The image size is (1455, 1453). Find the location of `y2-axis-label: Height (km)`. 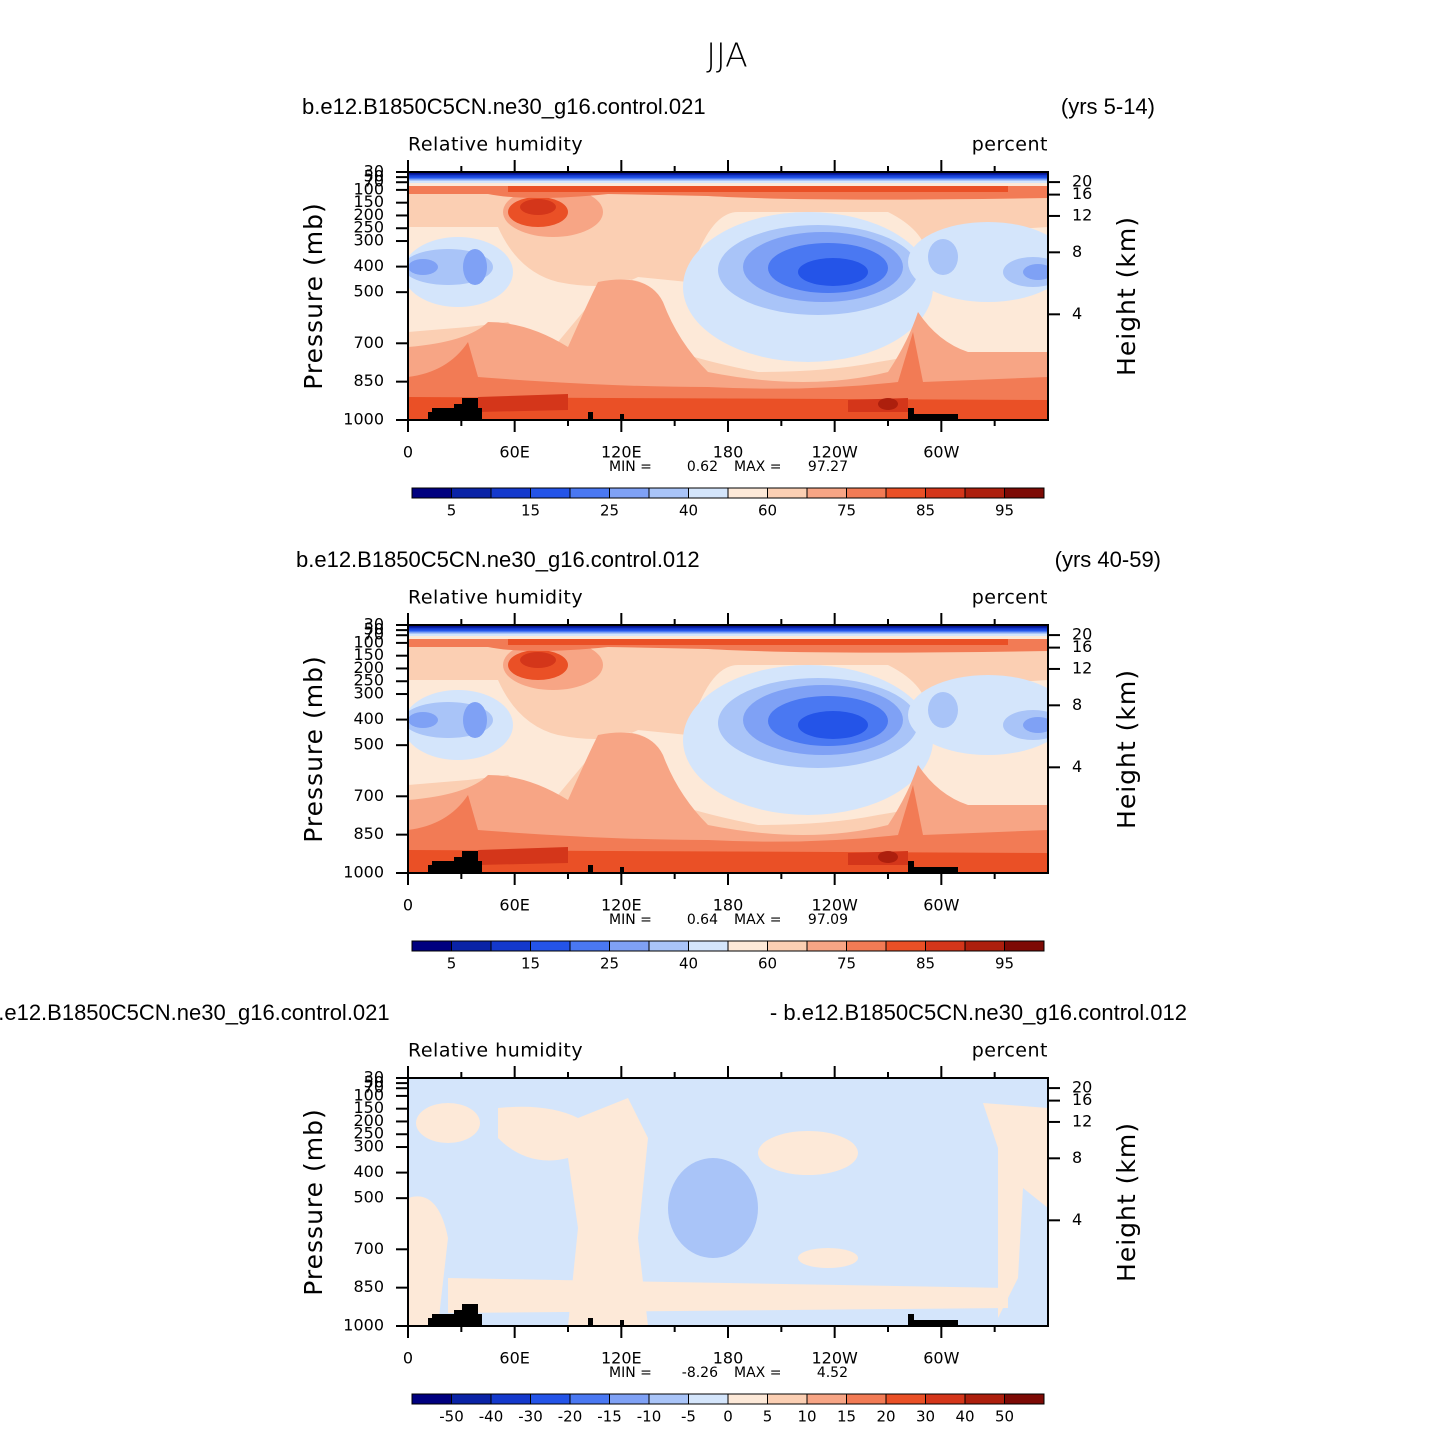

y2-axis-label: Height (km) is located at coordinates (1126, 1202).